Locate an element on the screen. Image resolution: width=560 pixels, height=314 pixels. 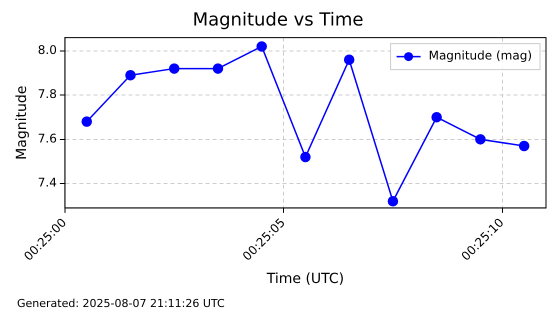
y-tick-label: 7.4 is located at coordinates (47, 183).